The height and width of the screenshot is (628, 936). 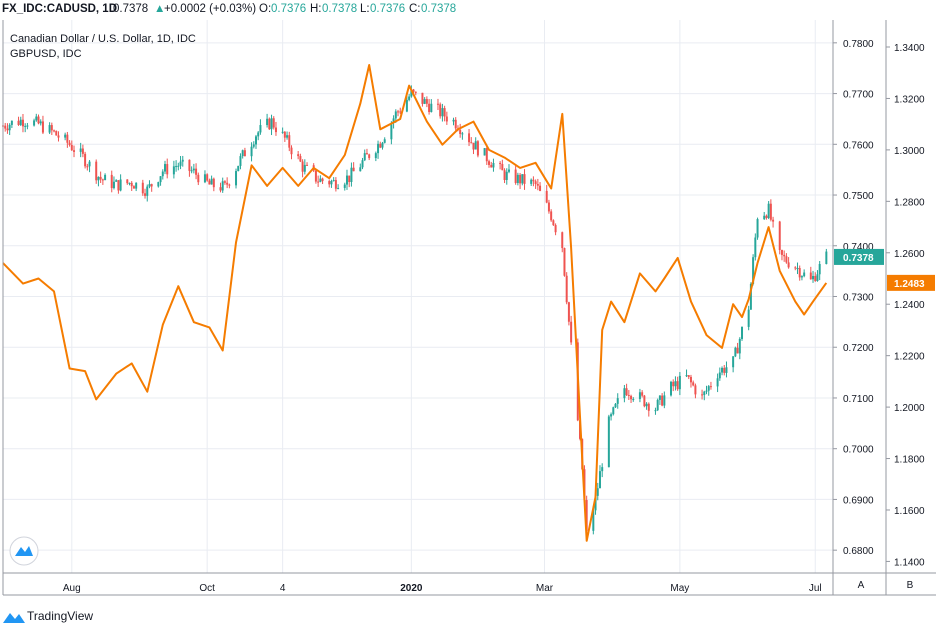 I want to click on right-tick-label: 1.3200, so click(x=909, y=99).